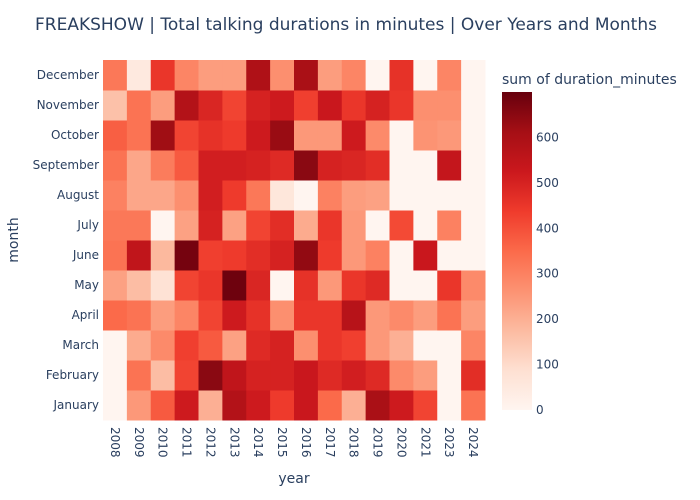 The image size is (700, 500). What do you see at coordinates (589, 80) in the screenshot?
I see `colorbar-title: sum of duration_minutes` at bounding box center [589, 80].